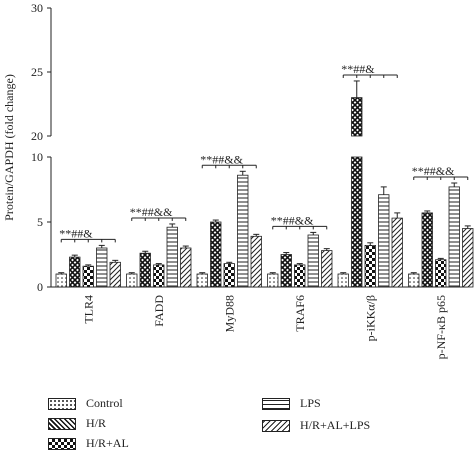 The height and width of the screenshot is (452, 474). I want to click on category-label: TRAF6, so click(300, 313).